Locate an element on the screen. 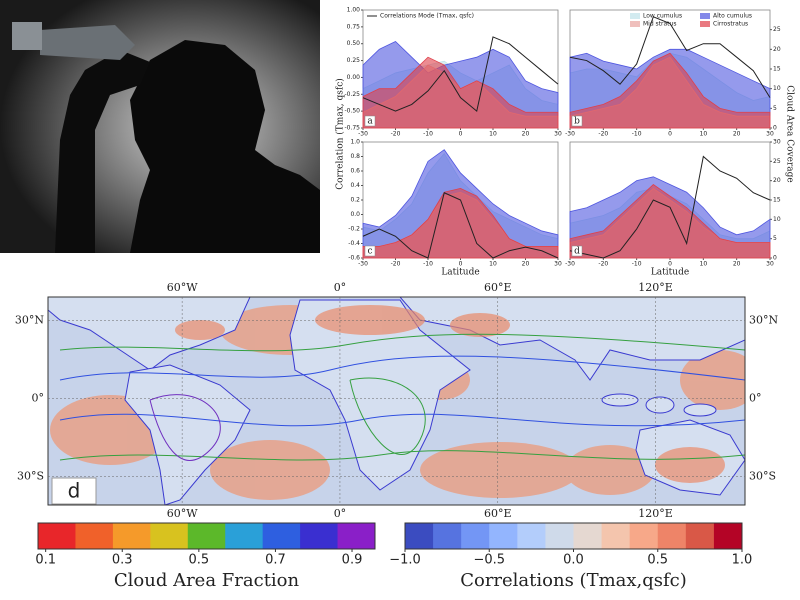 Image resolution: width=800 pixels, height=600 pixels. legend-label: Alto cumulus is located at coordinates (732, 16).